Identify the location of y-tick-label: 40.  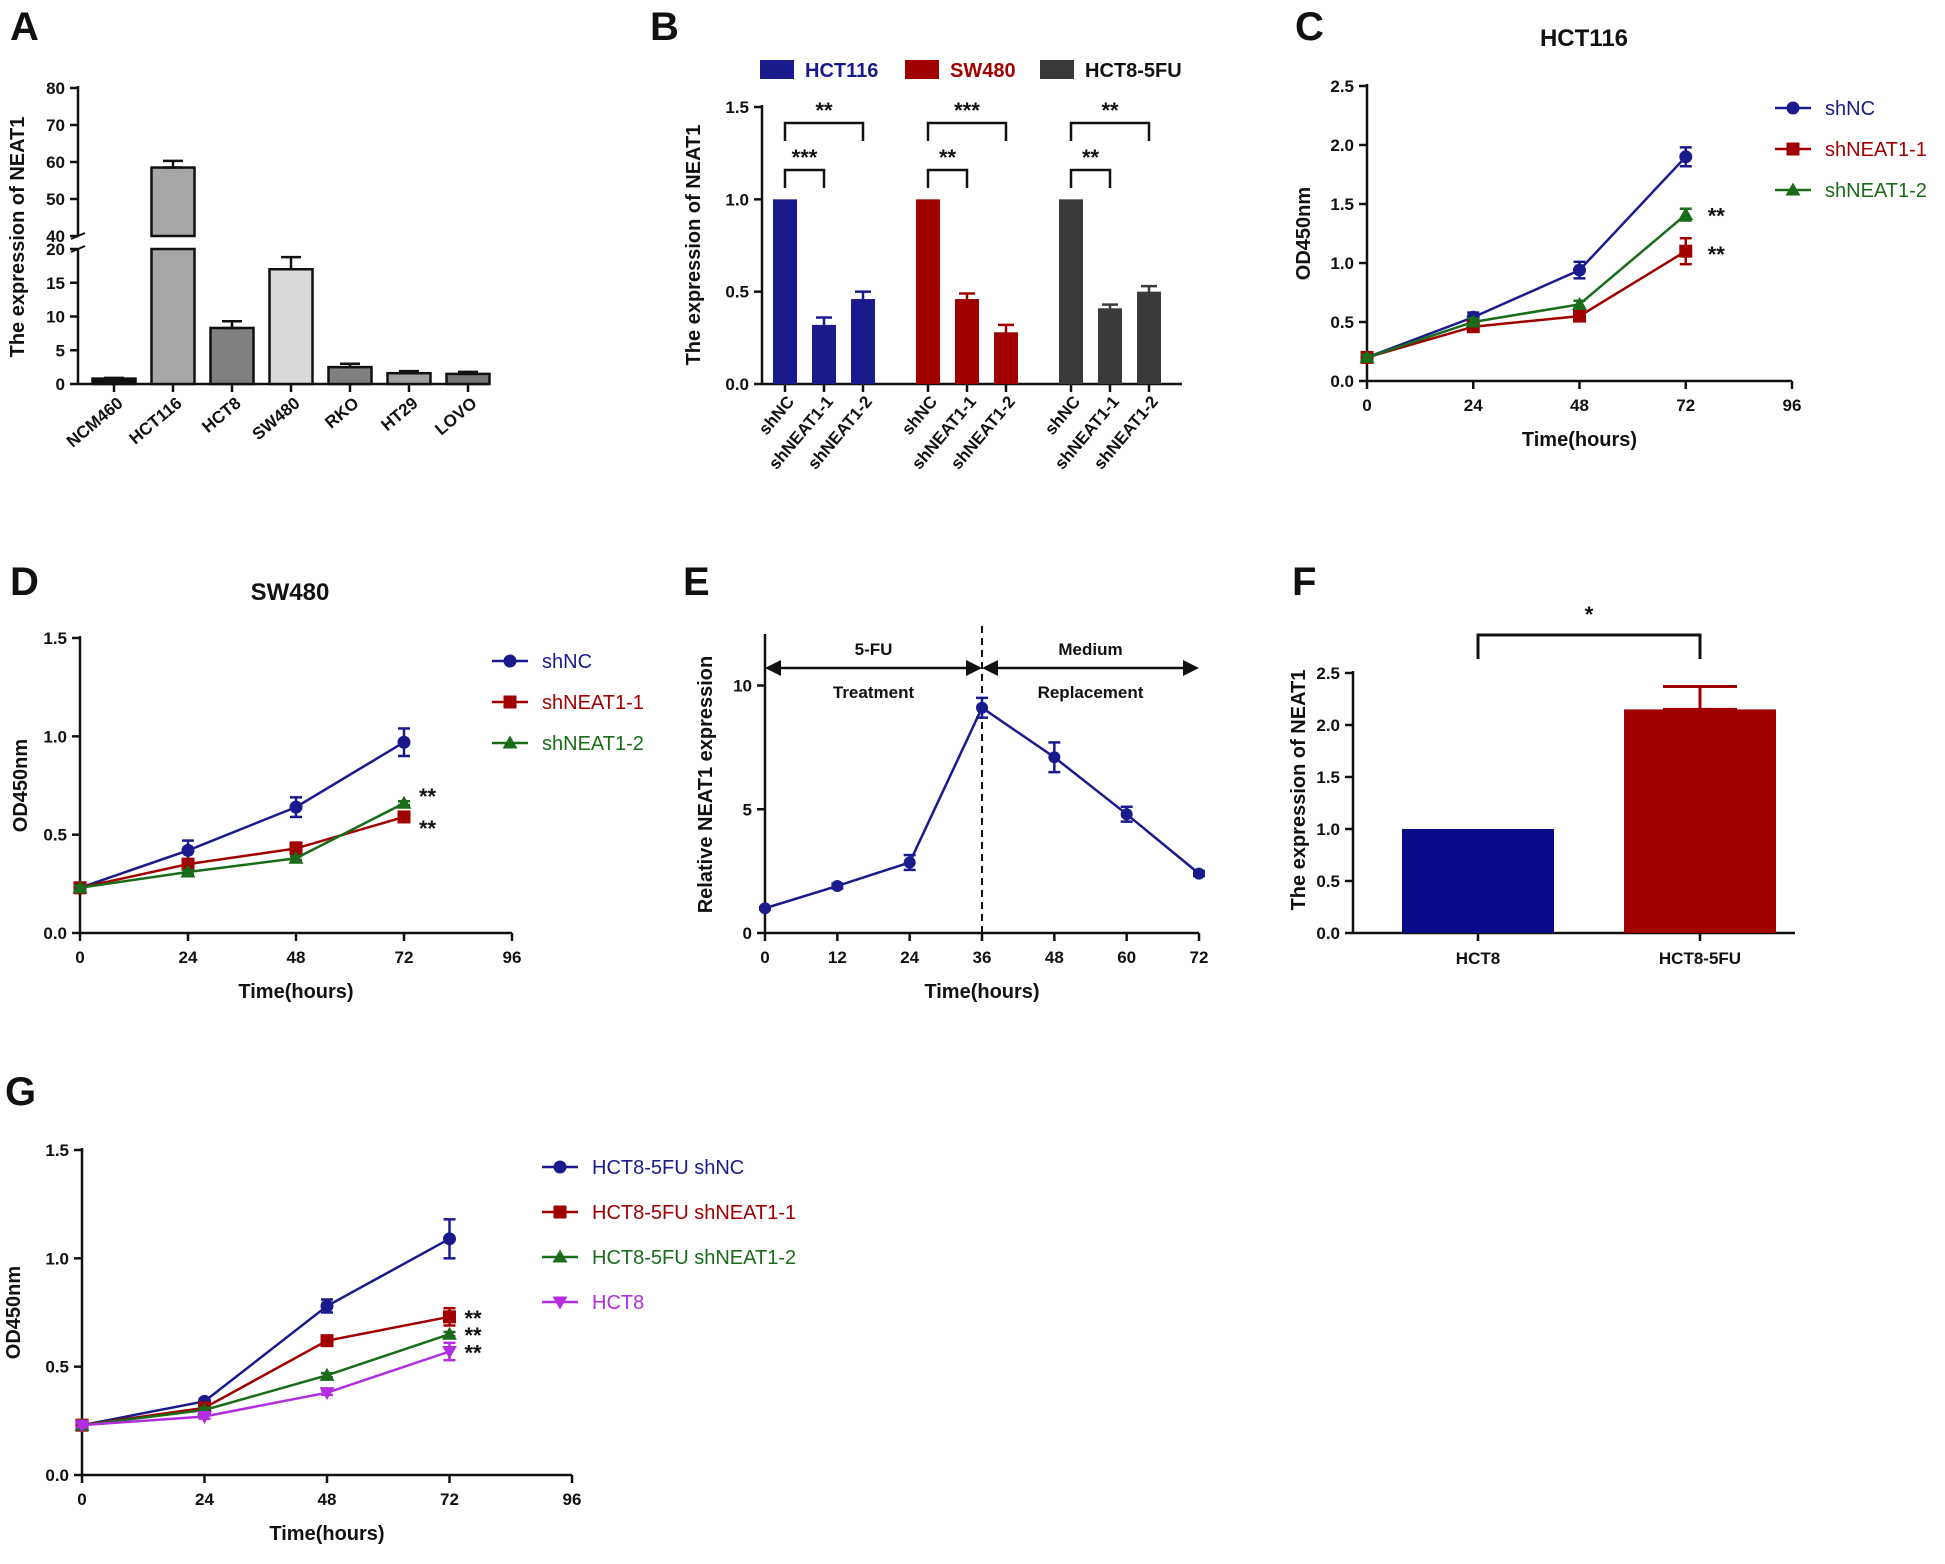
(55, 236).